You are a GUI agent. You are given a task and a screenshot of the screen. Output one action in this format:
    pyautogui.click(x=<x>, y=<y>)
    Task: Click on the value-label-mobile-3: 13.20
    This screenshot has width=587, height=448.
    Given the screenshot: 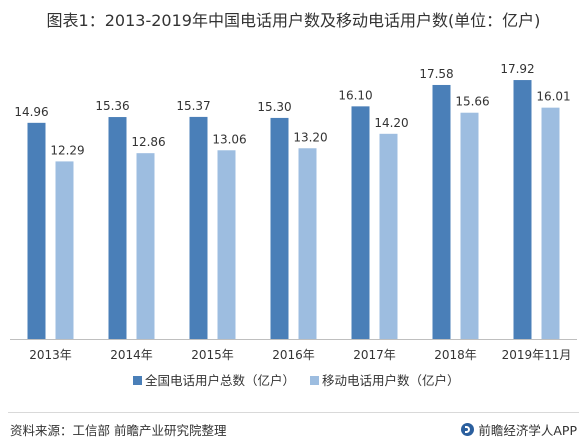 What is the action you would take?
    pyautogui.click(x=310, y=137)
    